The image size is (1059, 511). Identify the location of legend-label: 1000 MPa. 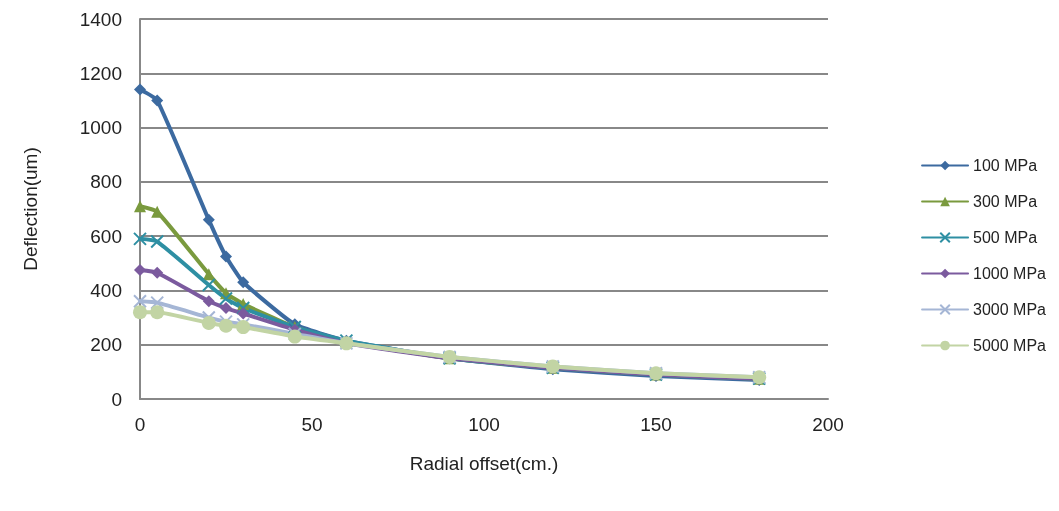
(1010, 273).